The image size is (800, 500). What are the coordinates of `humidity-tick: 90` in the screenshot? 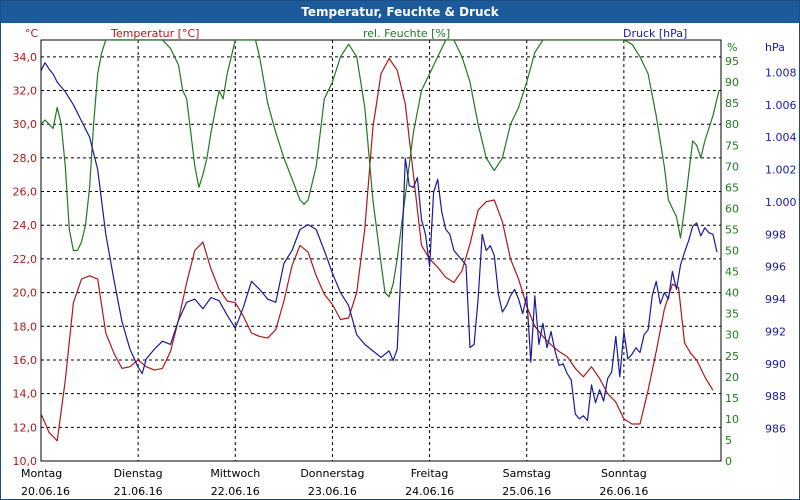 It's located at (732, 82).